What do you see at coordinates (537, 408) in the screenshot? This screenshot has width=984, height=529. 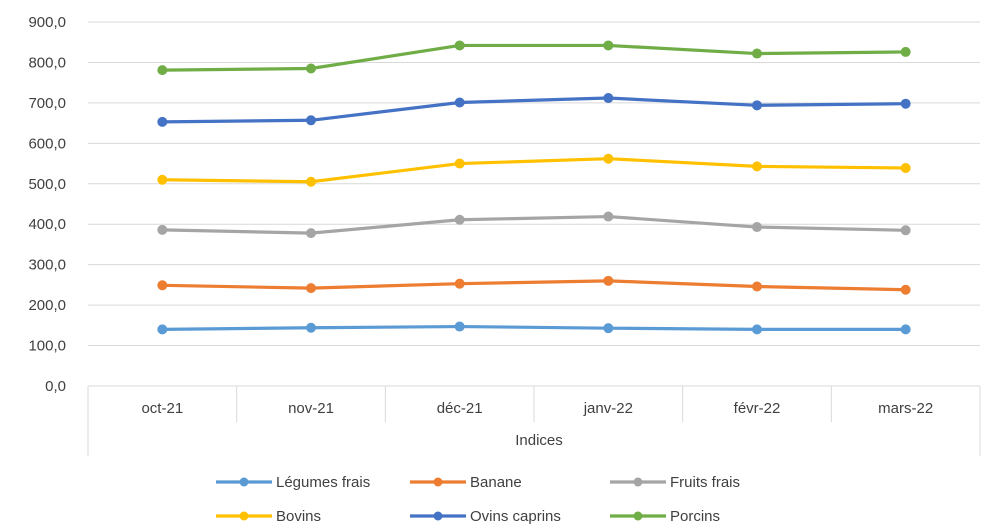 I see `x-tick-labels: oct-21 nov-21 déc-21 janv-22 févr-22 mars-22` at bounding box center [537, 408].